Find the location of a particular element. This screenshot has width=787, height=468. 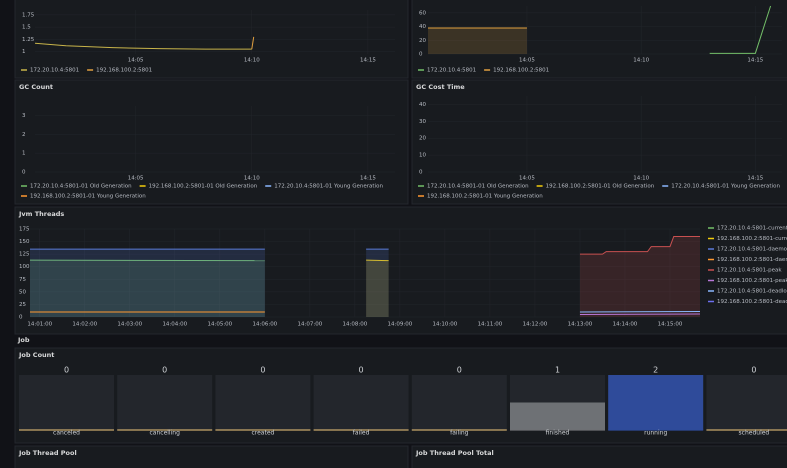

y-tick-label: 1.25 is located at coordinates (28, 40).